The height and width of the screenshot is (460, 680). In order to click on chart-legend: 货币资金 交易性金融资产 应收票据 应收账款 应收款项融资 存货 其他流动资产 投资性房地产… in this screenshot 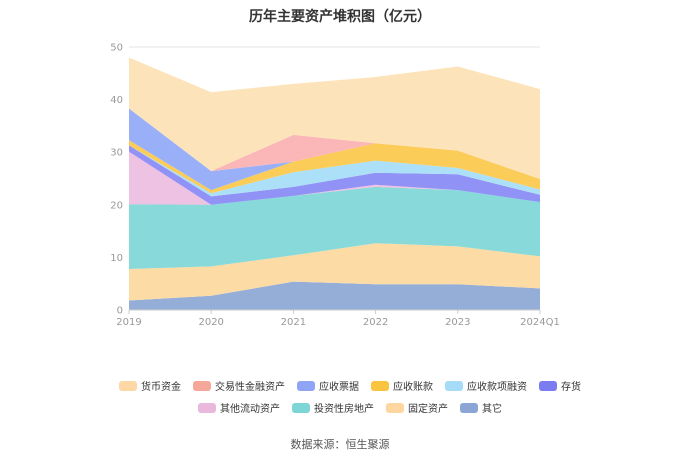, I will do `click(350, 400)`.